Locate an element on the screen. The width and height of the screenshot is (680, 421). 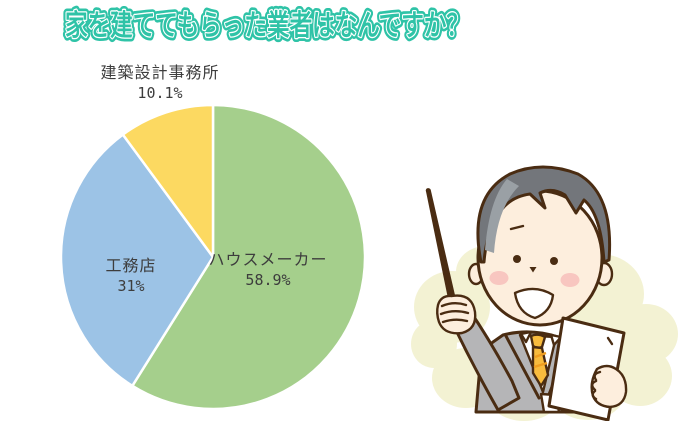
left-cheek is located at coordinates (499, 278).